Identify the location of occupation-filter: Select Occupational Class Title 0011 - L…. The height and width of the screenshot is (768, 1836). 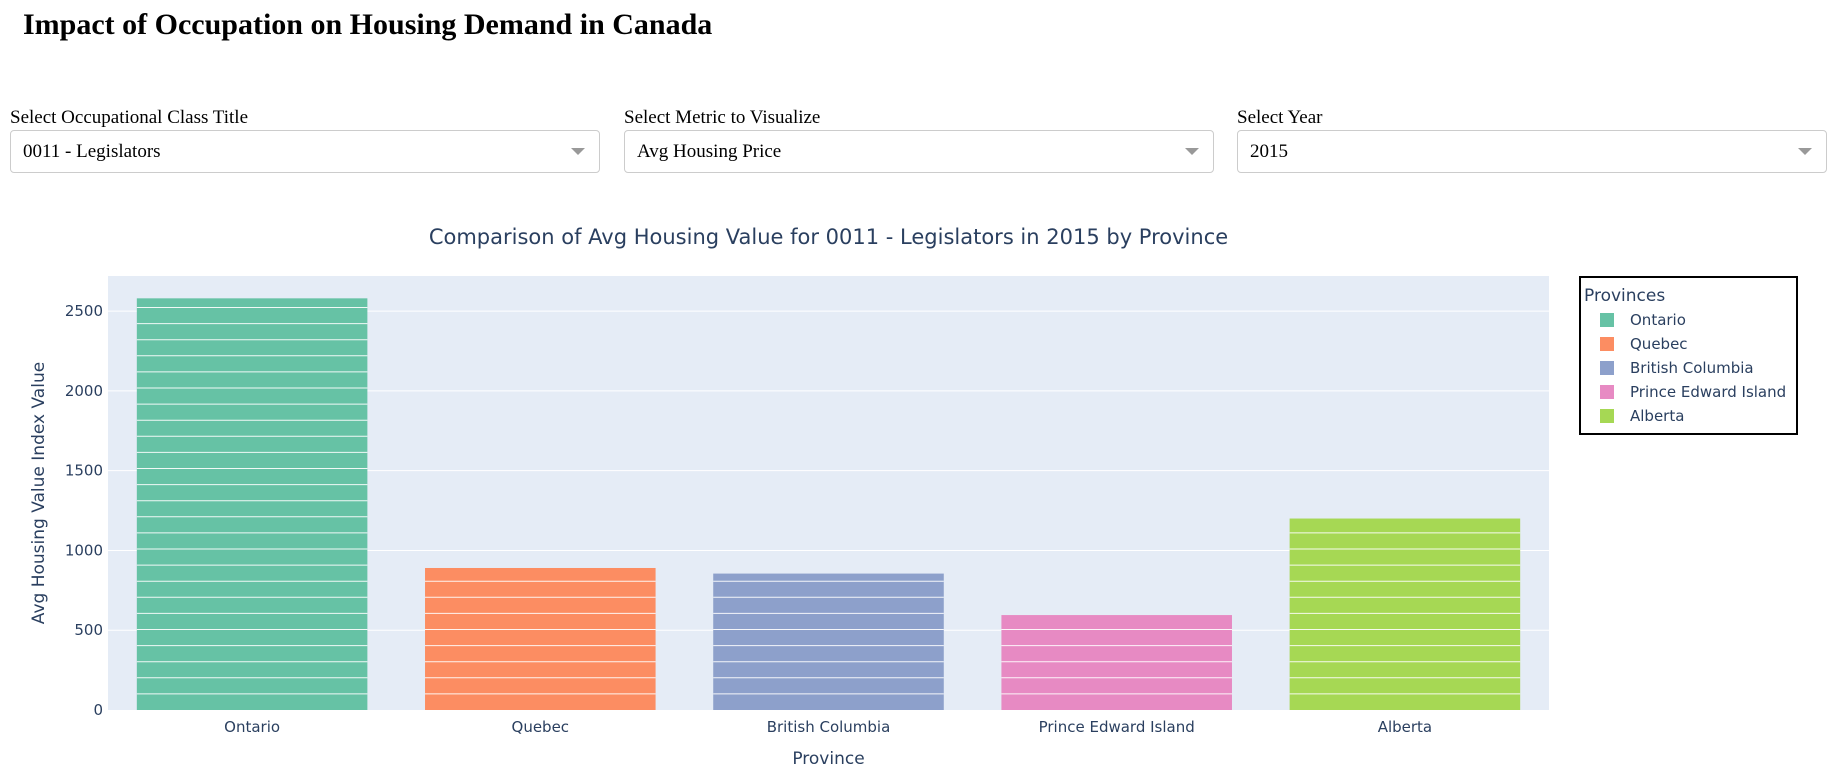
(305, 139).